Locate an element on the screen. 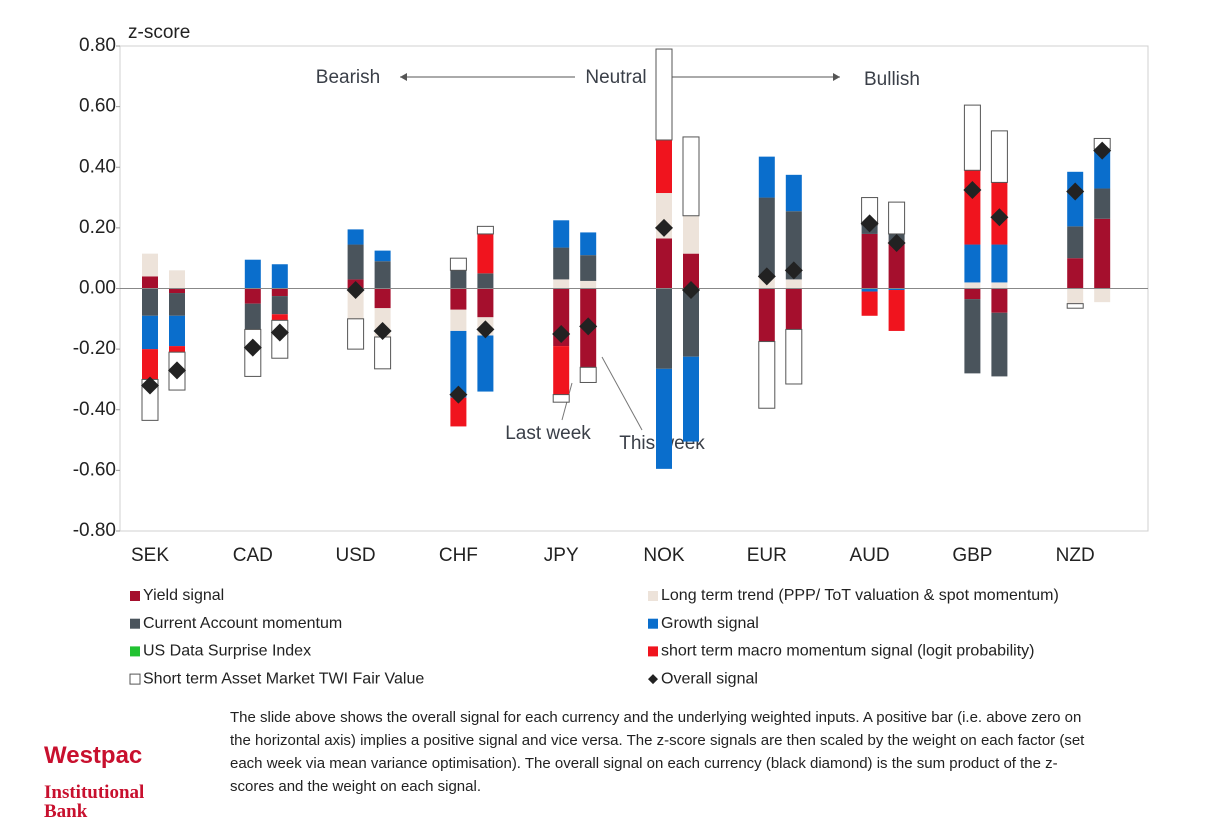  x-tick-label: SEK is located at coordinates (150, 555).